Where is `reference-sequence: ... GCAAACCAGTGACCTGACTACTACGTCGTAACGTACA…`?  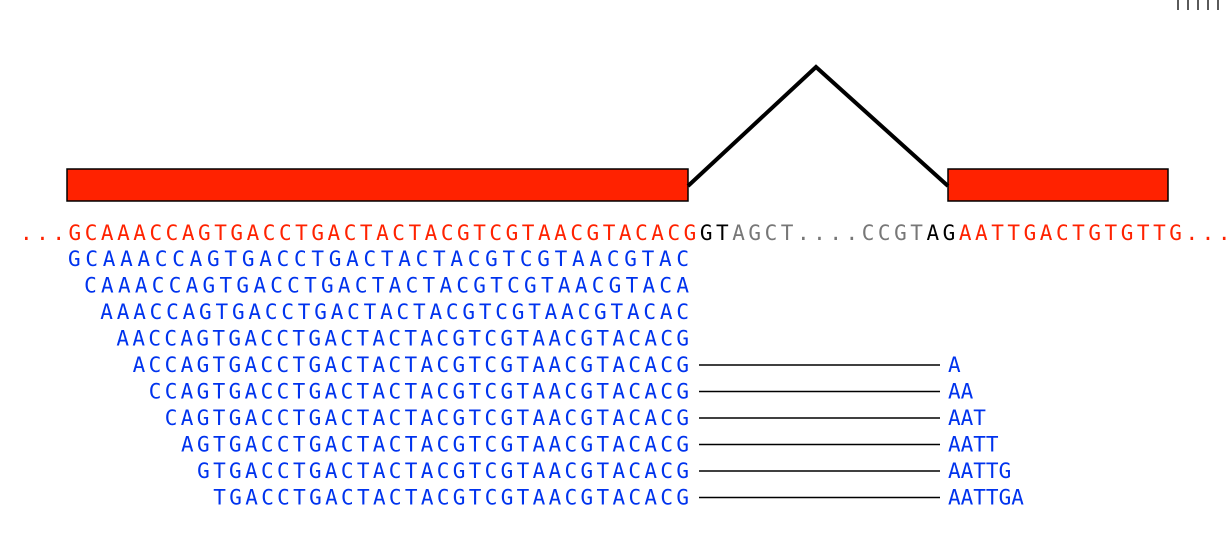
reference-sequence: ... GCAAACCAGTGACCTGACTACTACGTCGTAACGTACA… is located at coordinates (625, 233).